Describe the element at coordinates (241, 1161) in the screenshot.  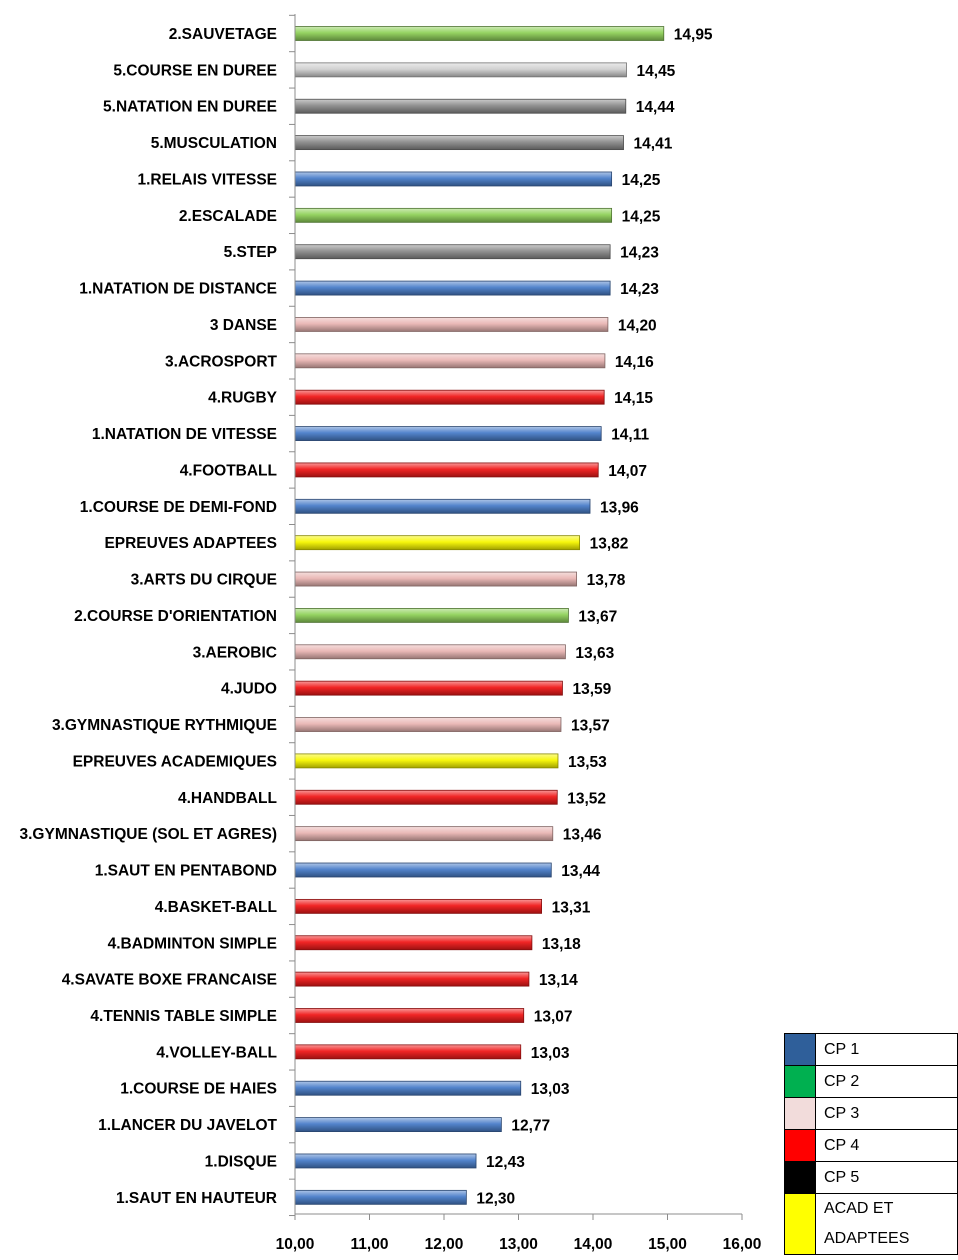
I see `category-label: 1.DISQUE` at that location.